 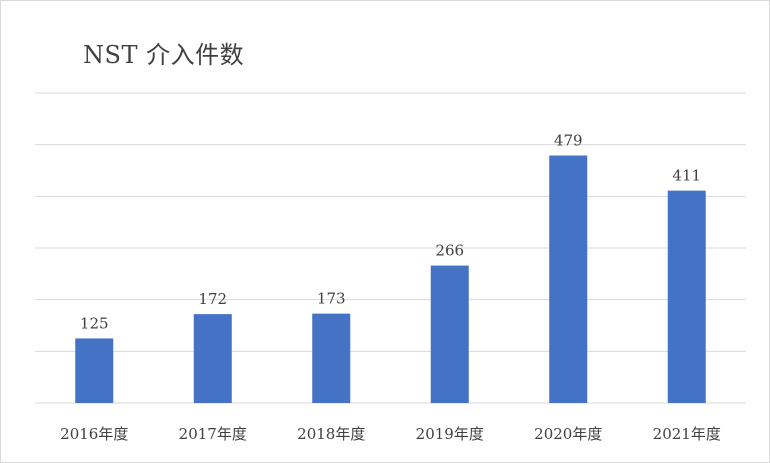 I want to click on x-tick-label: 2021年度, so click(x=687, y=434).